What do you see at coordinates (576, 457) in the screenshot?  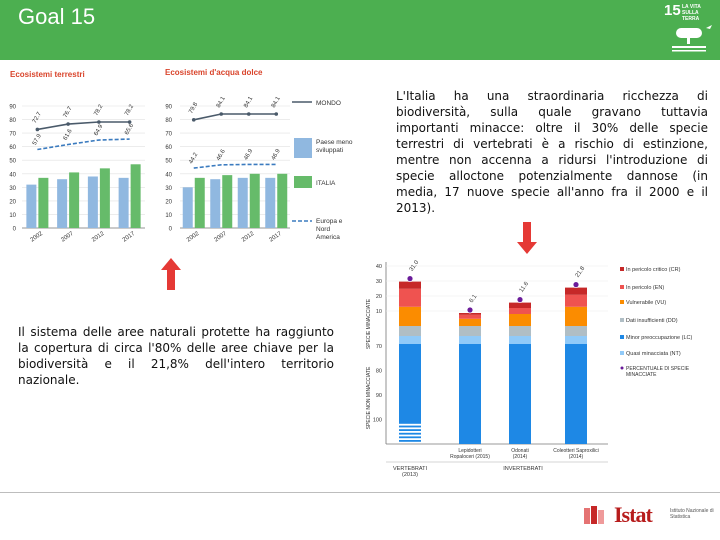 I see `x-tick-label: (2014)` at bounding box center [576, 457].